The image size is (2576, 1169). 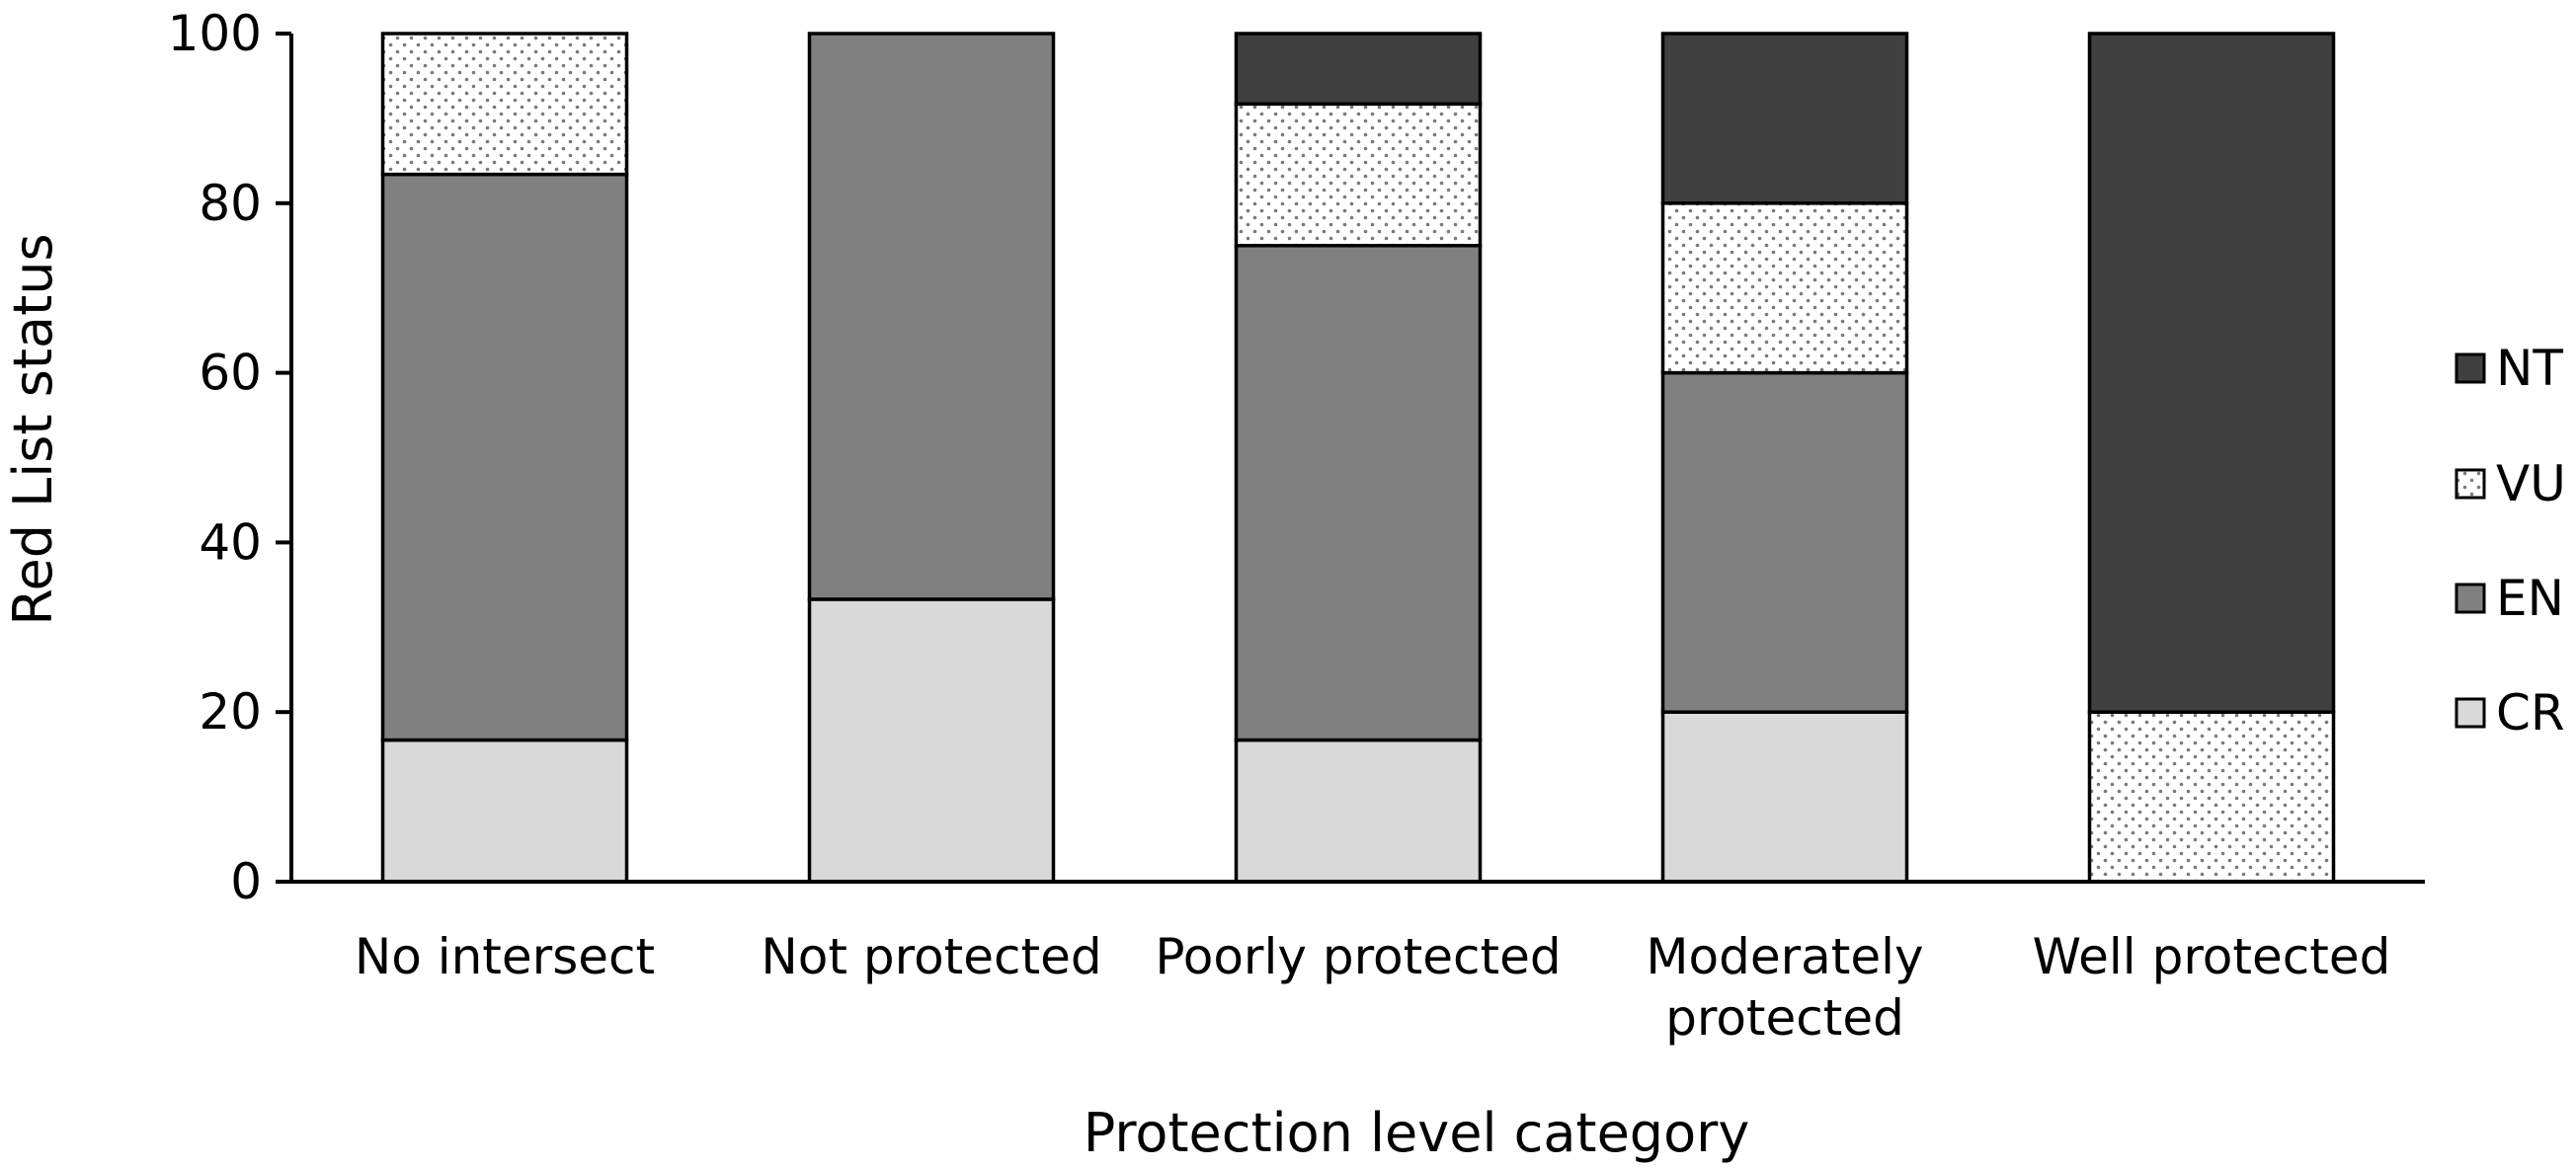 I want to click on y-tick-label: 0, so click(x=246, y=881).